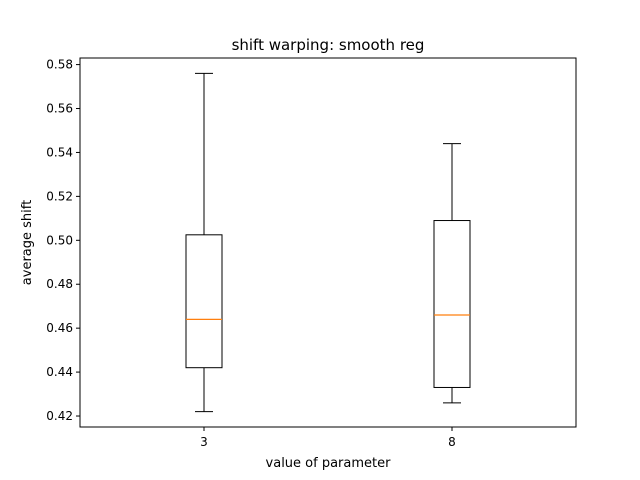 This screenshot has width=640, height=480. I want to click on y-axis-label: average shift, so click(27, 242).